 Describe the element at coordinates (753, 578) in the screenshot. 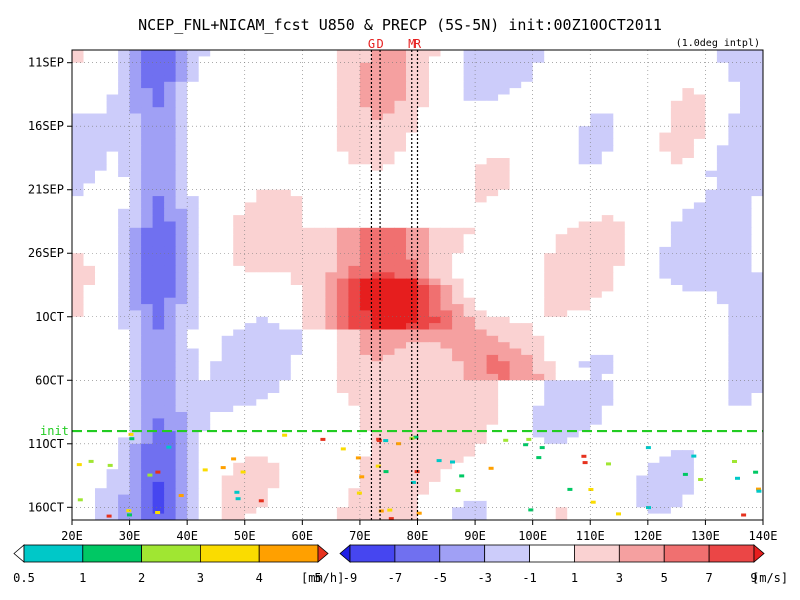

I see `u850-colorbar-tick-label: 9` at that location.